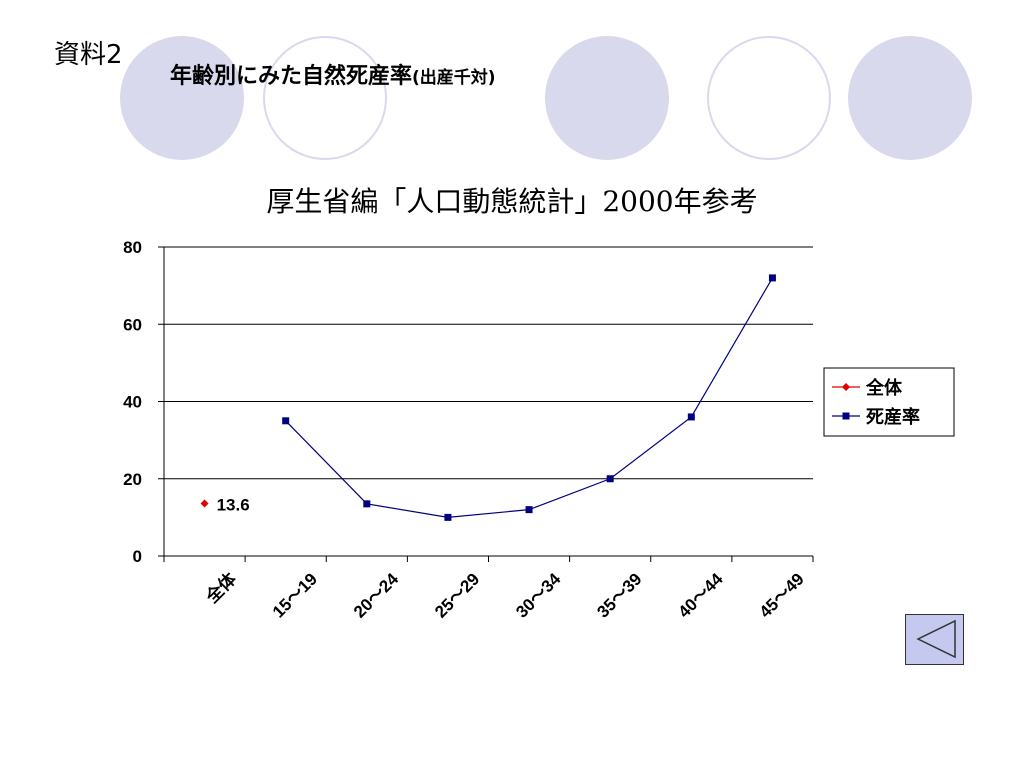 This screenshot has width=1024, height=768. I want to click on x-tick-label: 40～44, so click(700, 595).